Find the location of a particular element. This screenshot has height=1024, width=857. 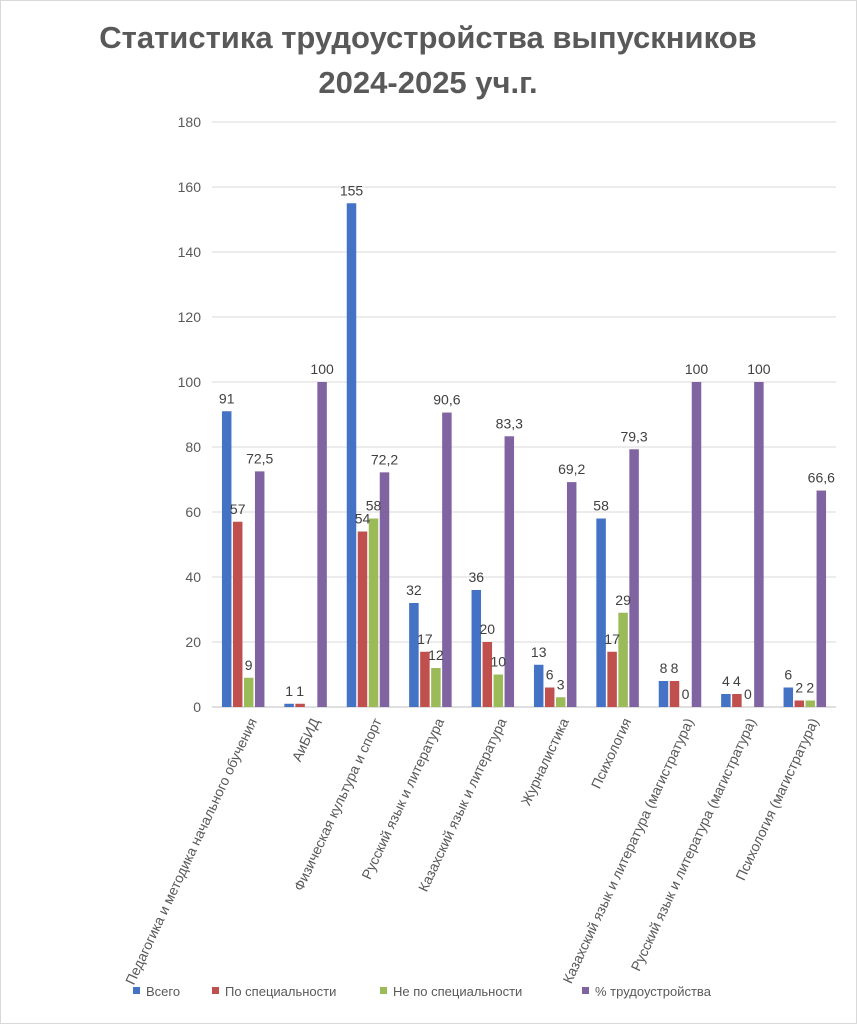

data-label: 9 is located at coordinates (249, 665).